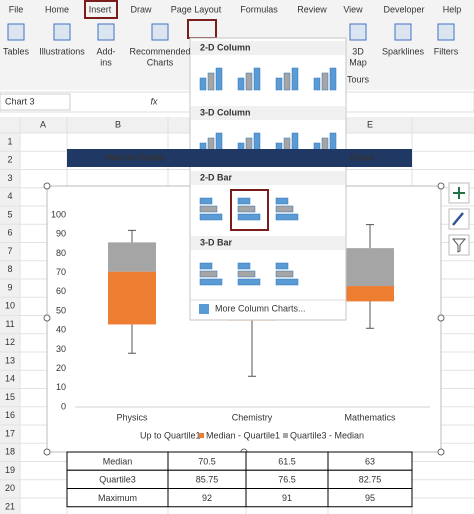 Image resolution: width=474 pixels, height=514 pixels. I want to click on ribbon-group-label: Charts, so click(160, 62).